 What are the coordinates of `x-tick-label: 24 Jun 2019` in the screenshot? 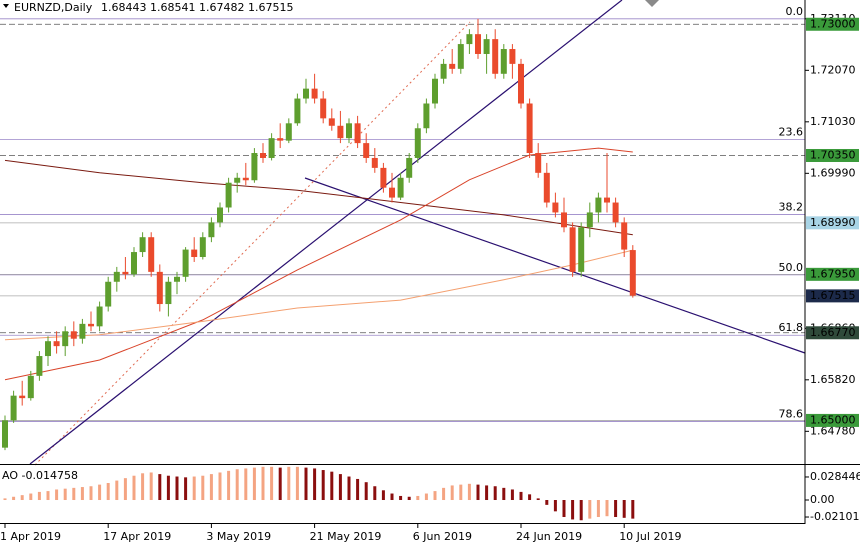 It's located at (549, 536).